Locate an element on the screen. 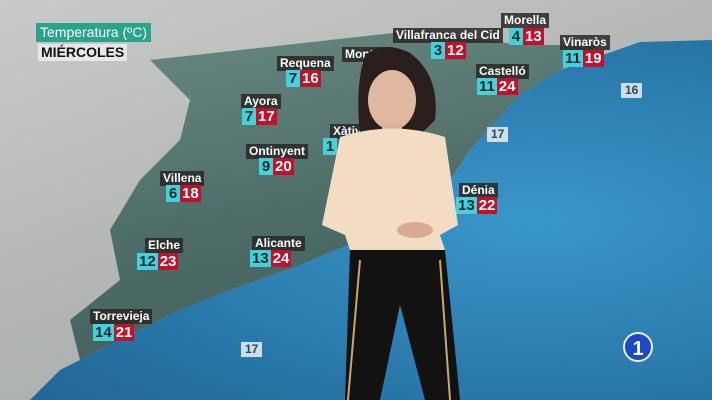  min-temp: 12 is located at coordinates (147, 261).